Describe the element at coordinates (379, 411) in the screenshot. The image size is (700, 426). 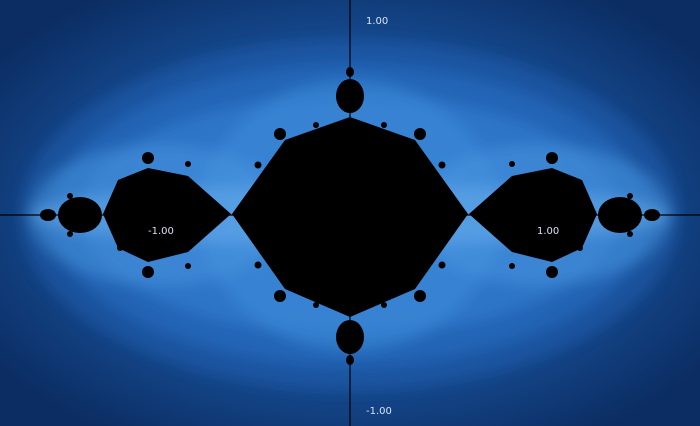
I see `y-tick-label-bottom: -1.00` at that location.